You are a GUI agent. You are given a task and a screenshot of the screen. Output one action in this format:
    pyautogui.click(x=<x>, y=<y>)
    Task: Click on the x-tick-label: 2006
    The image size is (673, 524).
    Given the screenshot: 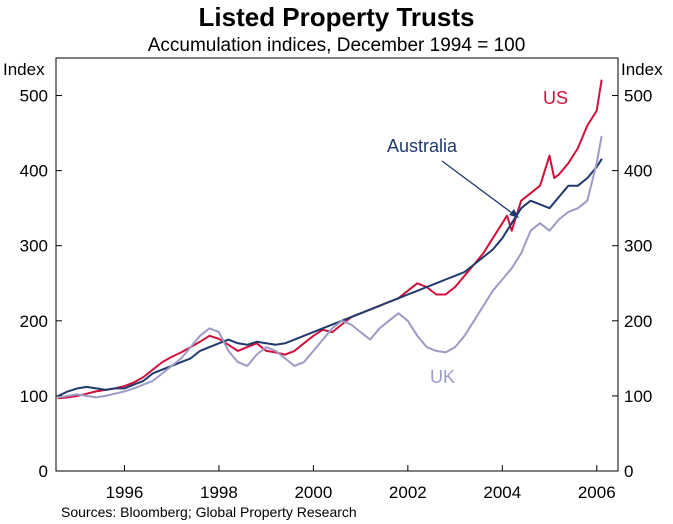 What is the action you would take?
    pyautogui.click(x=597, y=492)
    